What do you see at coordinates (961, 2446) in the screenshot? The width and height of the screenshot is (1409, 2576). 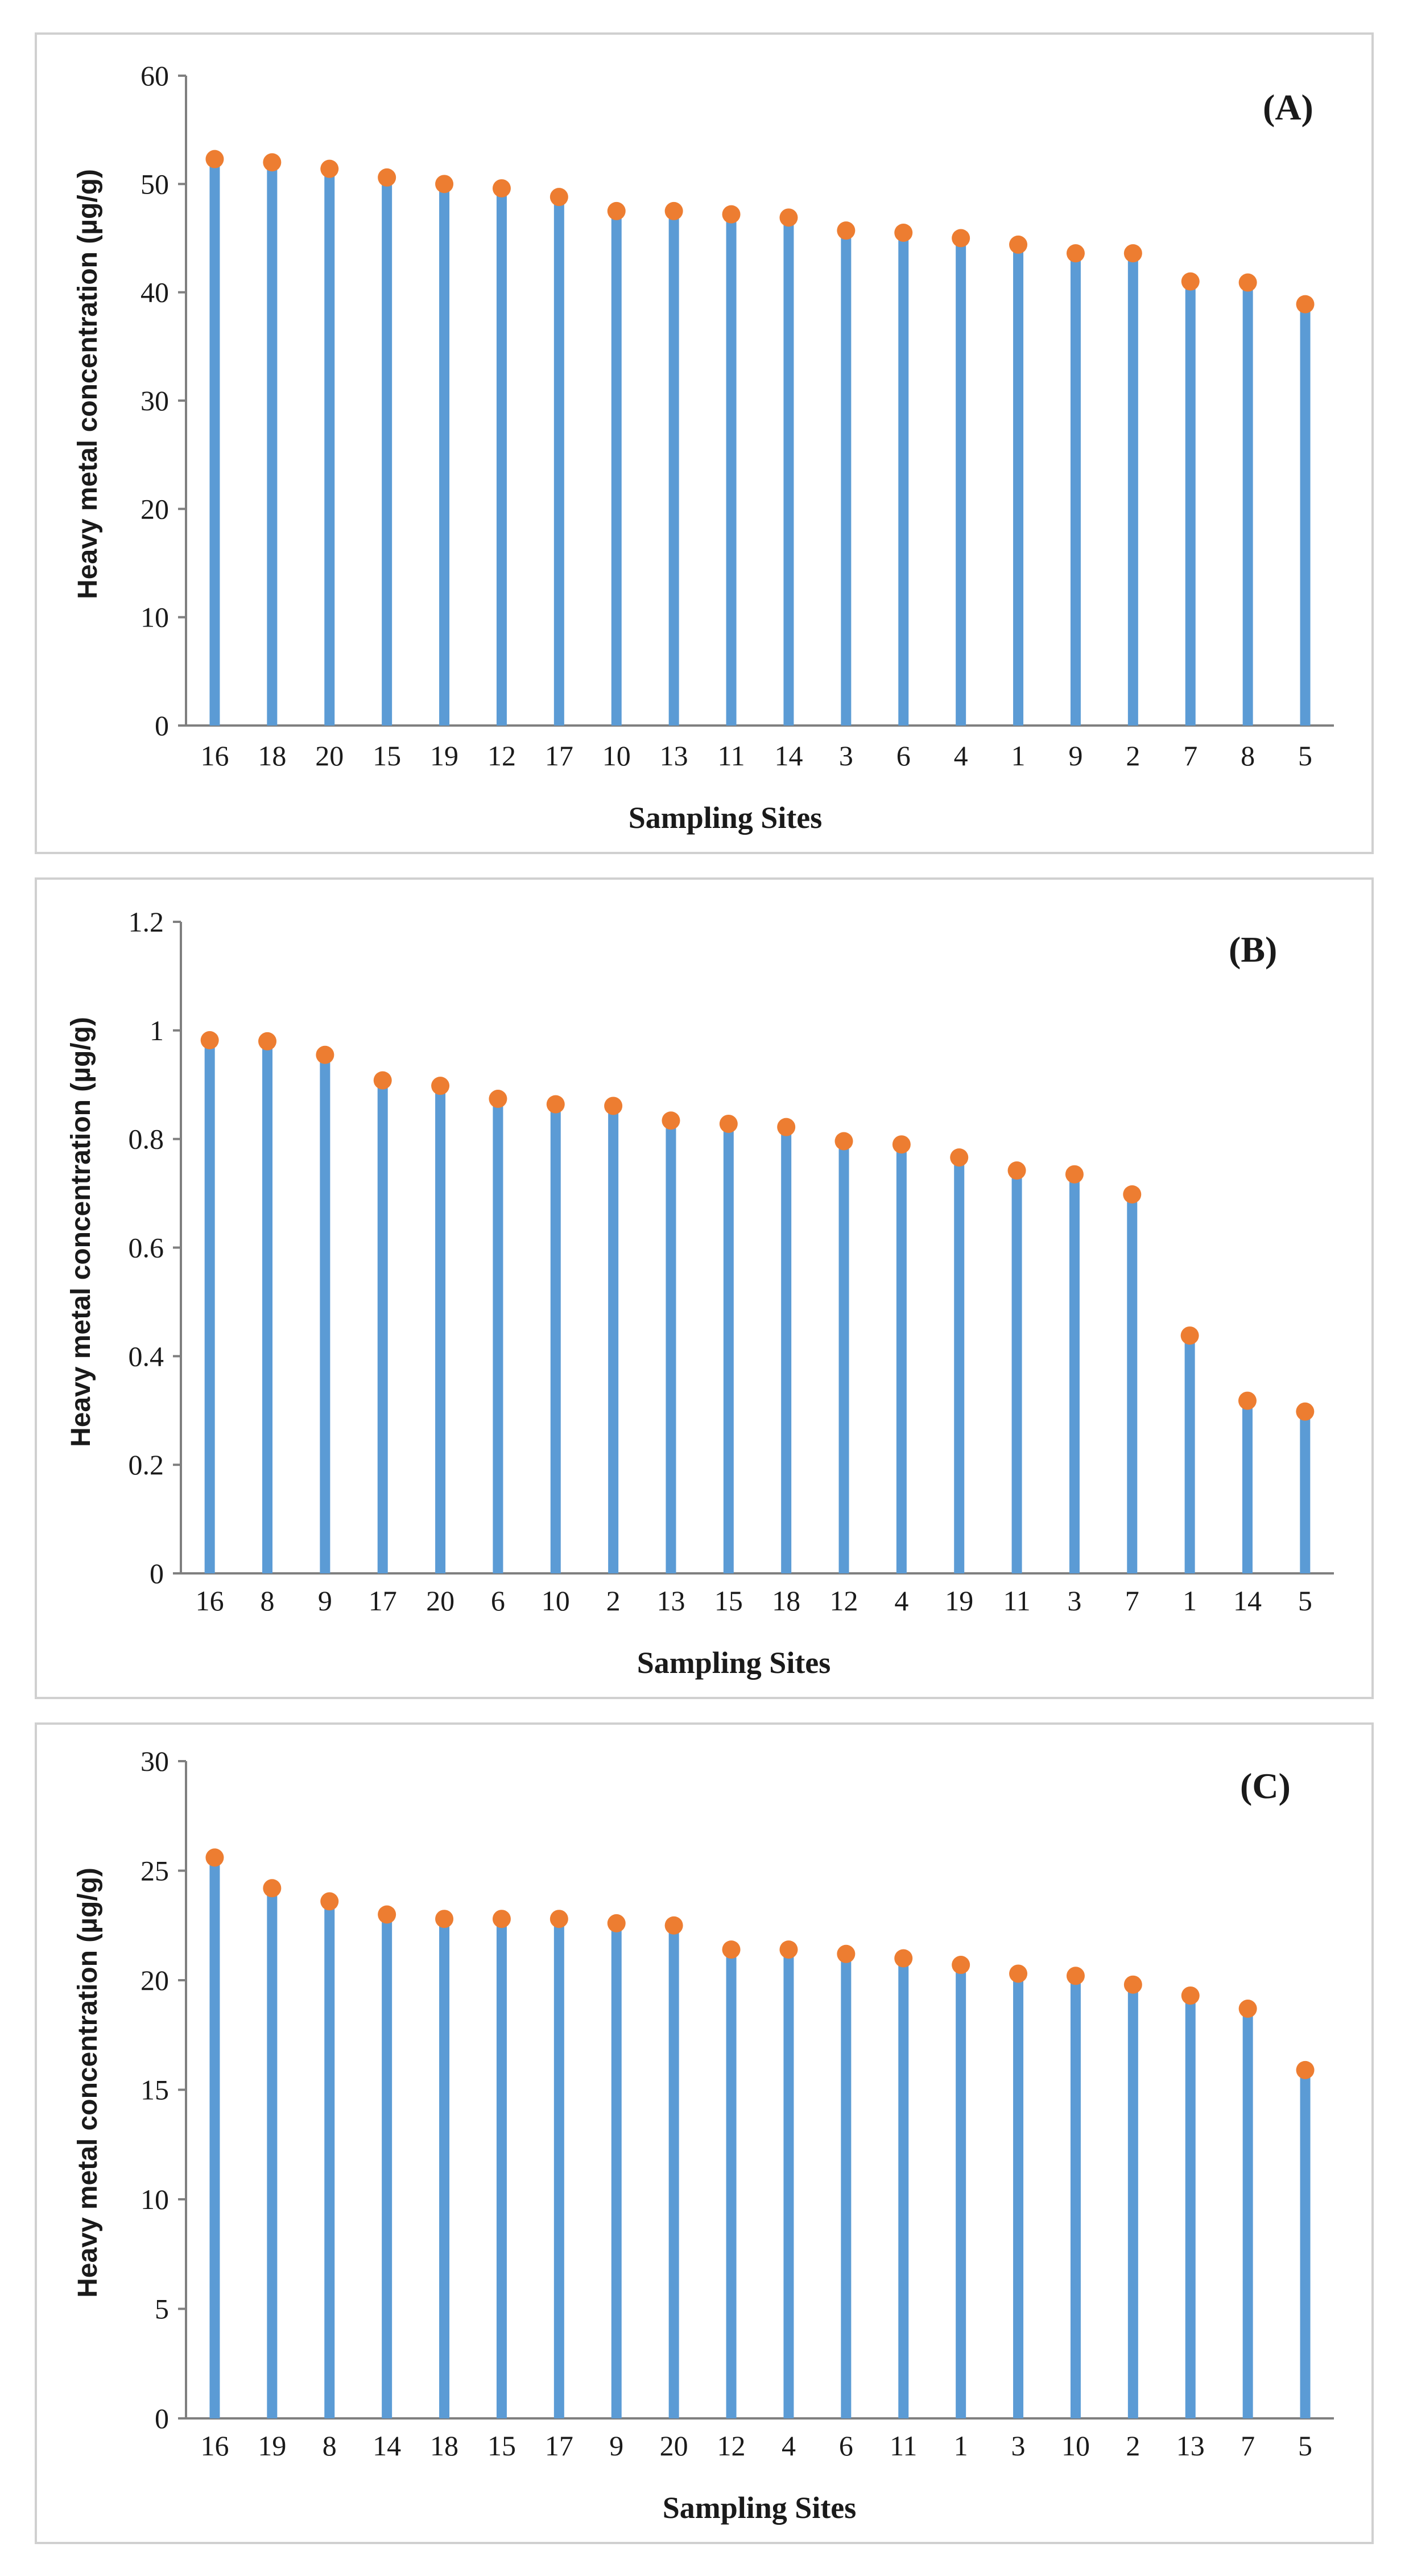 I see `chart-c-x-tick-label: 1` at bounding box center [961, 2446].